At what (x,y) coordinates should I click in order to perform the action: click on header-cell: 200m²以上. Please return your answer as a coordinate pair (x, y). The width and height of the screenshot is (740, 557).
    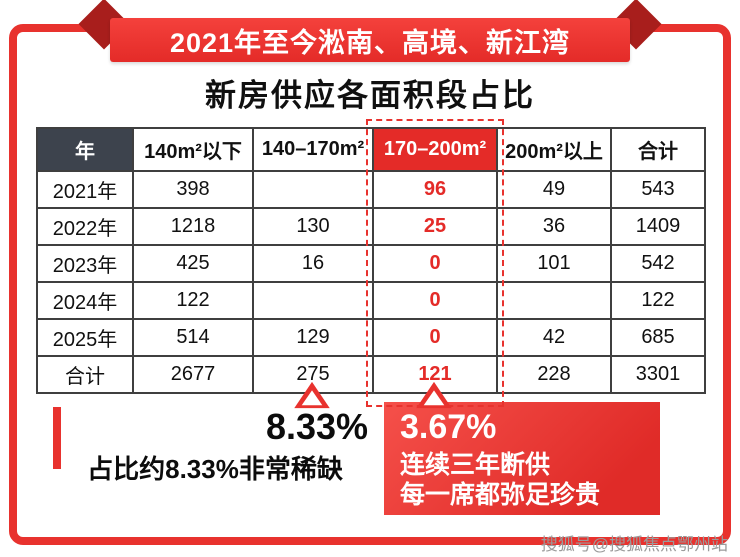
    Looking at the image, I should click on (554, 149).